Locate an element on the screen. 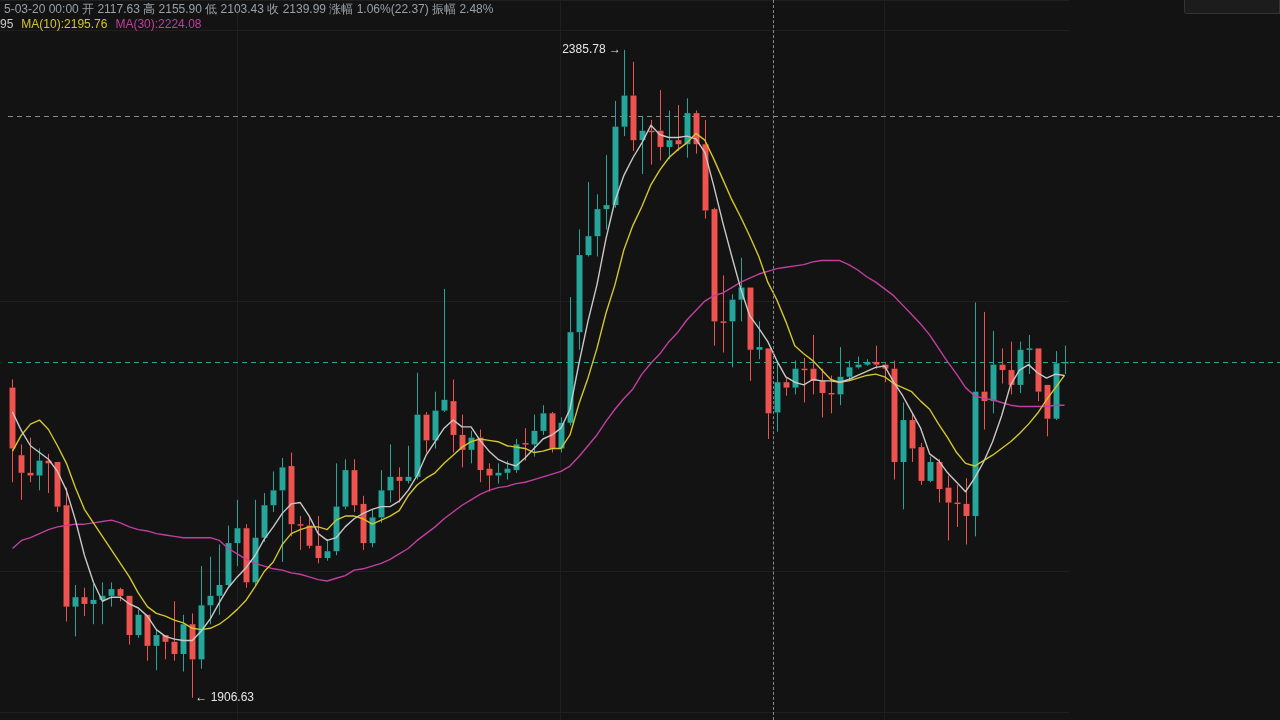  chart-title: 5-03-20 00:00 开 2117.63 高 2155.90 低 2103.43 收 2139.99 涨幅 1.06%(22.37) 振幅 2.48% is located at coordinates (249, 9).